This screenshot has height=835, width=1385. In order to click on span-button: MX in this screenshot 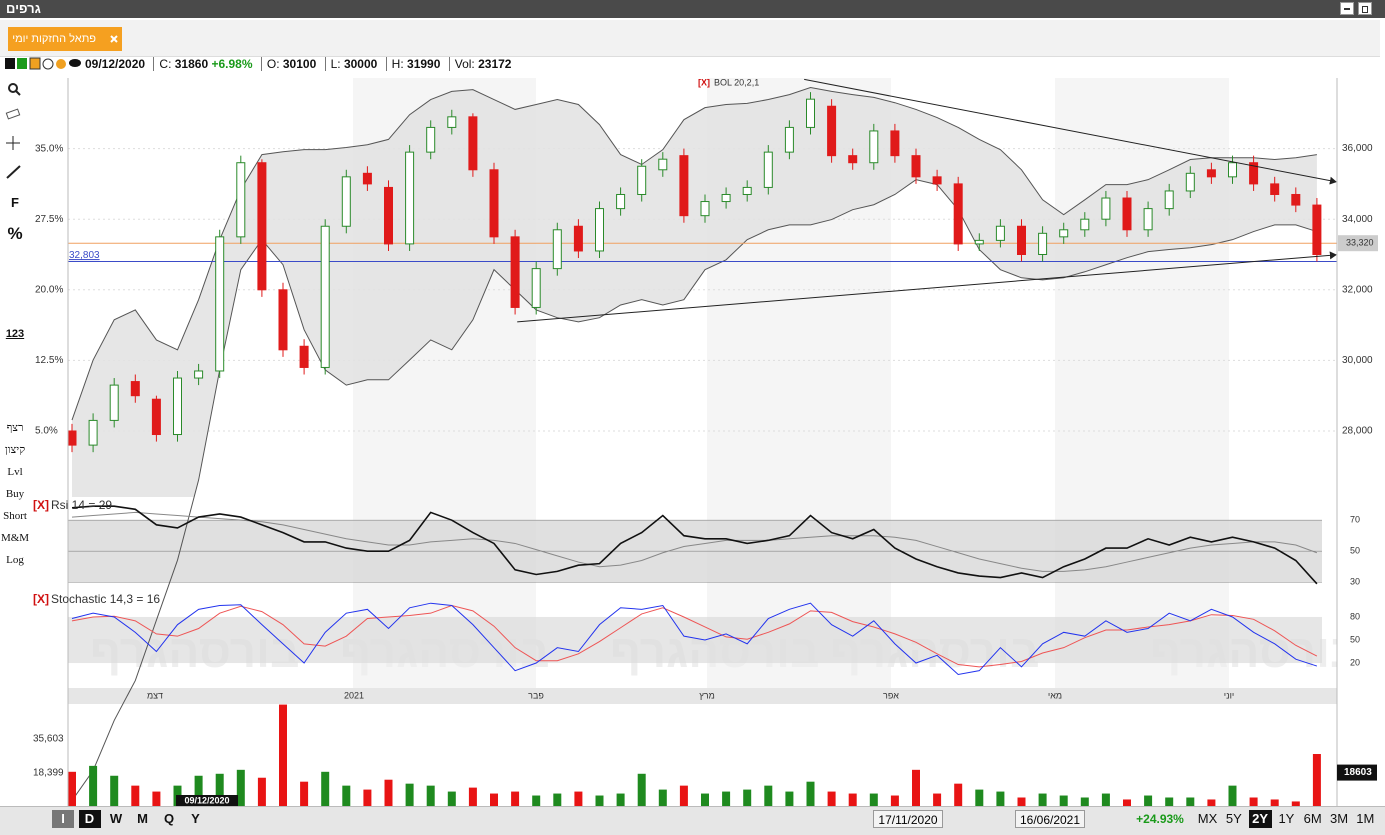, I will do `click(1207, 818)`.